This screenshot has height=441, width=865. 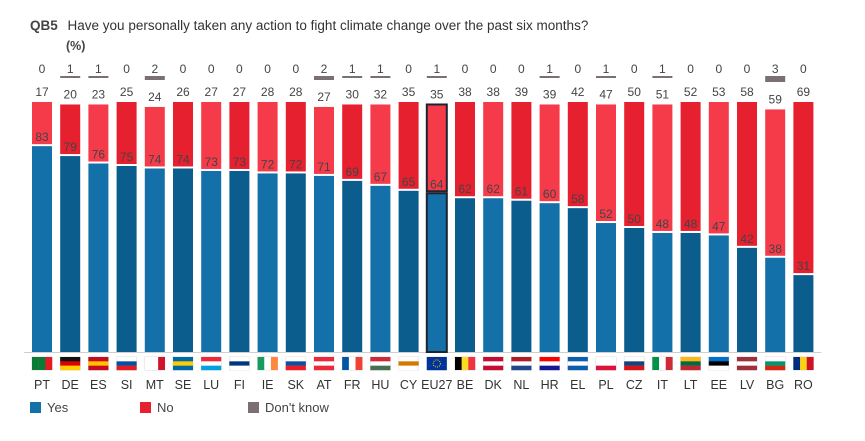 What do you see at coordinates (690, 69) in the screenshot?
I see `label-dontknow-lt: 0` at bounding box center [690, 69].